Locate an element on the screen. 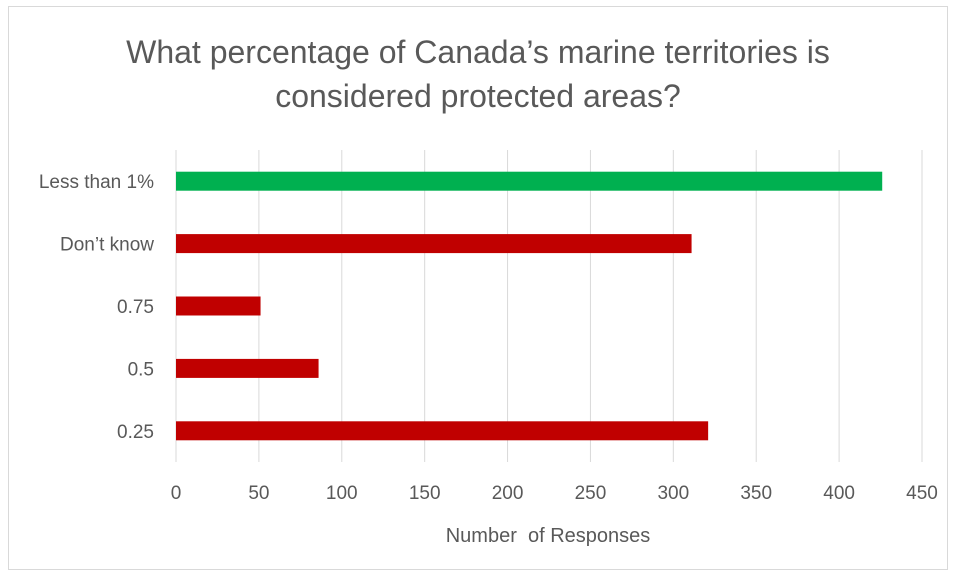  x-tick-label: 150 is located at coordinates (425, 493).